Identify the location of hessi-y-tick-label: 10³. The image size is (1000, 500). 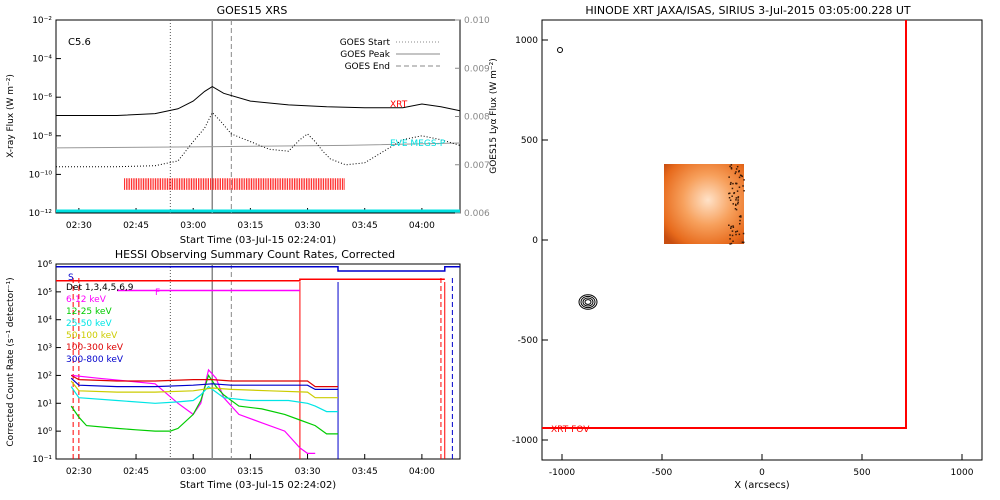
(44, 349).